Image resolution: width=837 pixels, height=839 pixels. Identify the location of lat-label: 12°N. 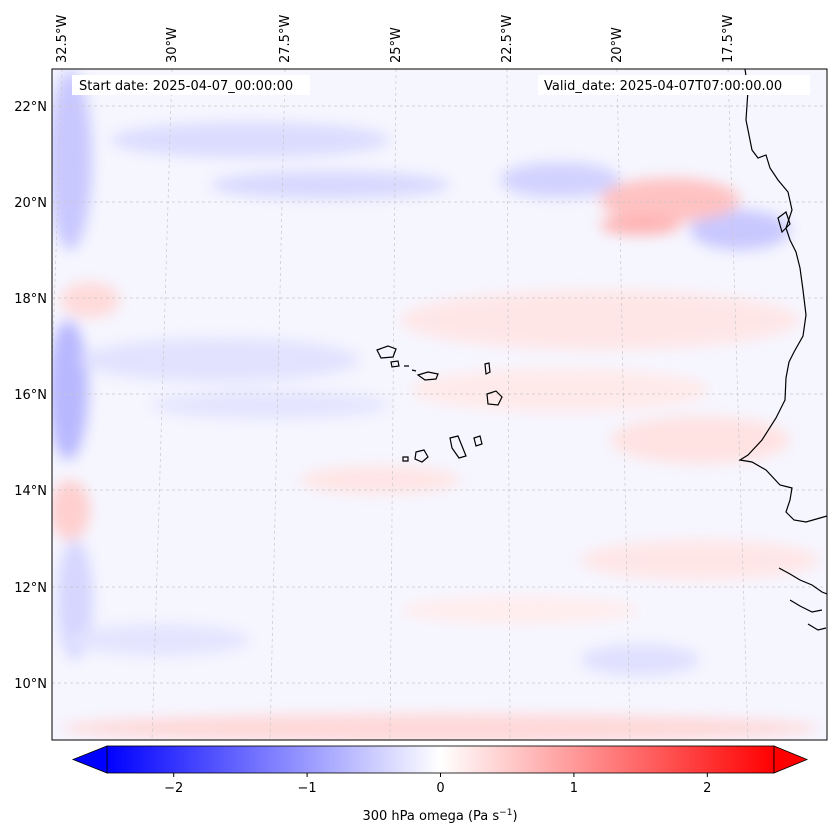
(30, 588).